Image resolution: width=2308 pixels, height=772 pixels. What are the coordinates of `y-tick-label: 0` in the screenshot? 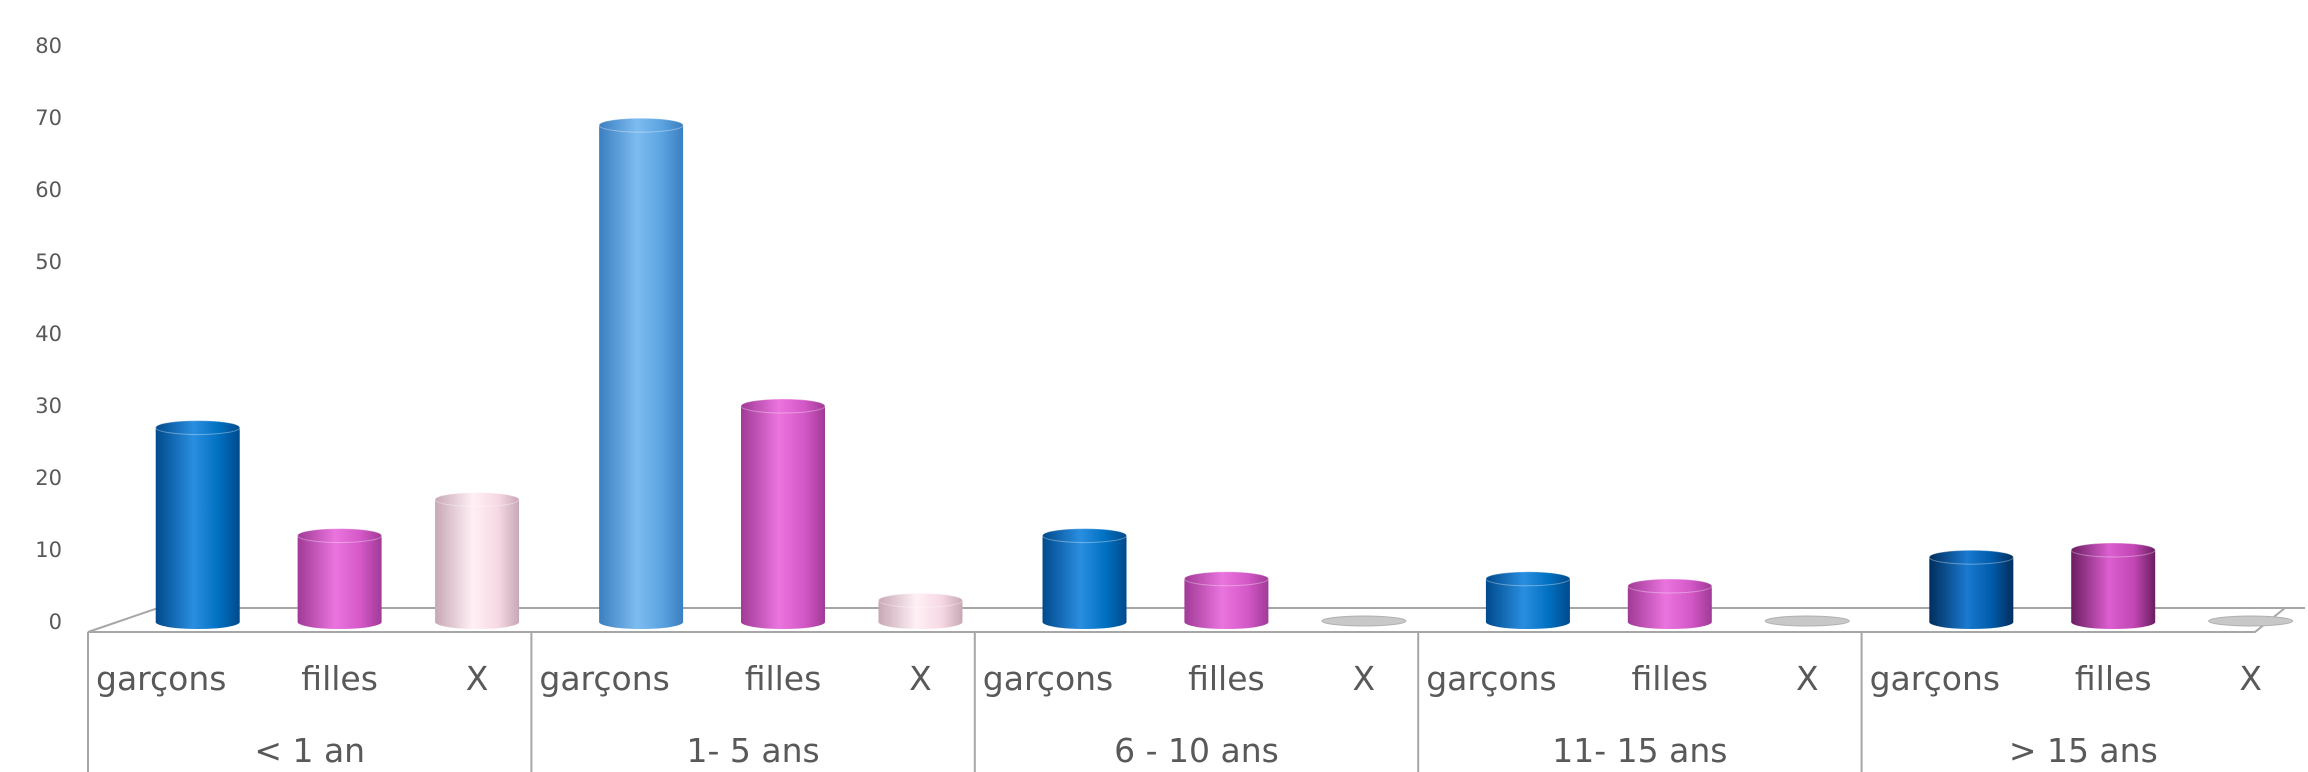 It's located at (55, 622).